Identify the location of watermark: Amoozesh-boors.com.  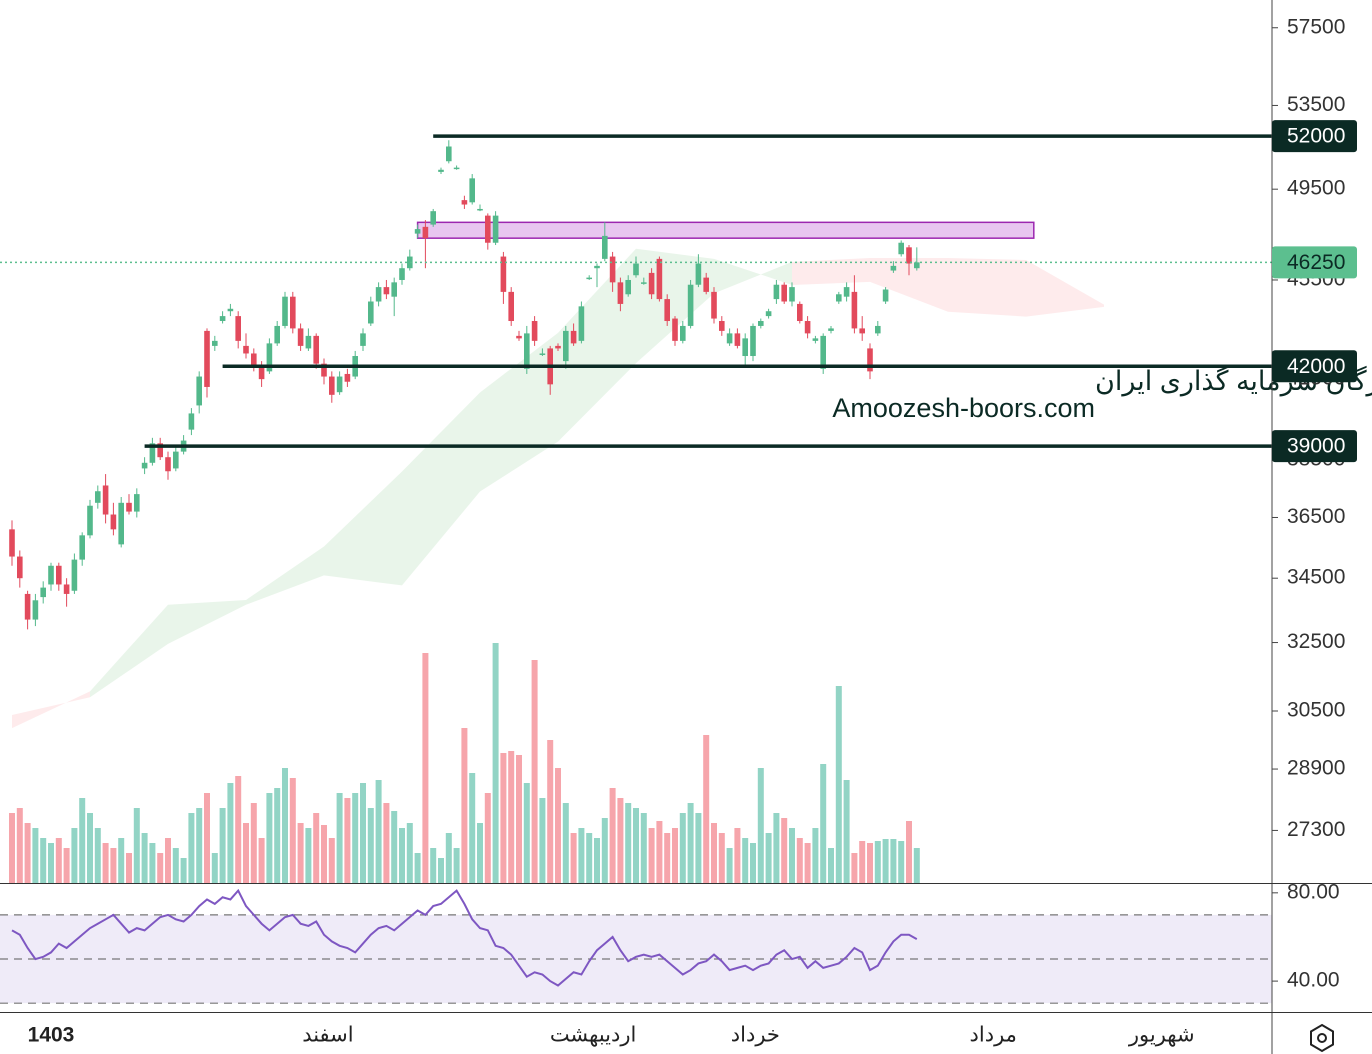
(963, 408).